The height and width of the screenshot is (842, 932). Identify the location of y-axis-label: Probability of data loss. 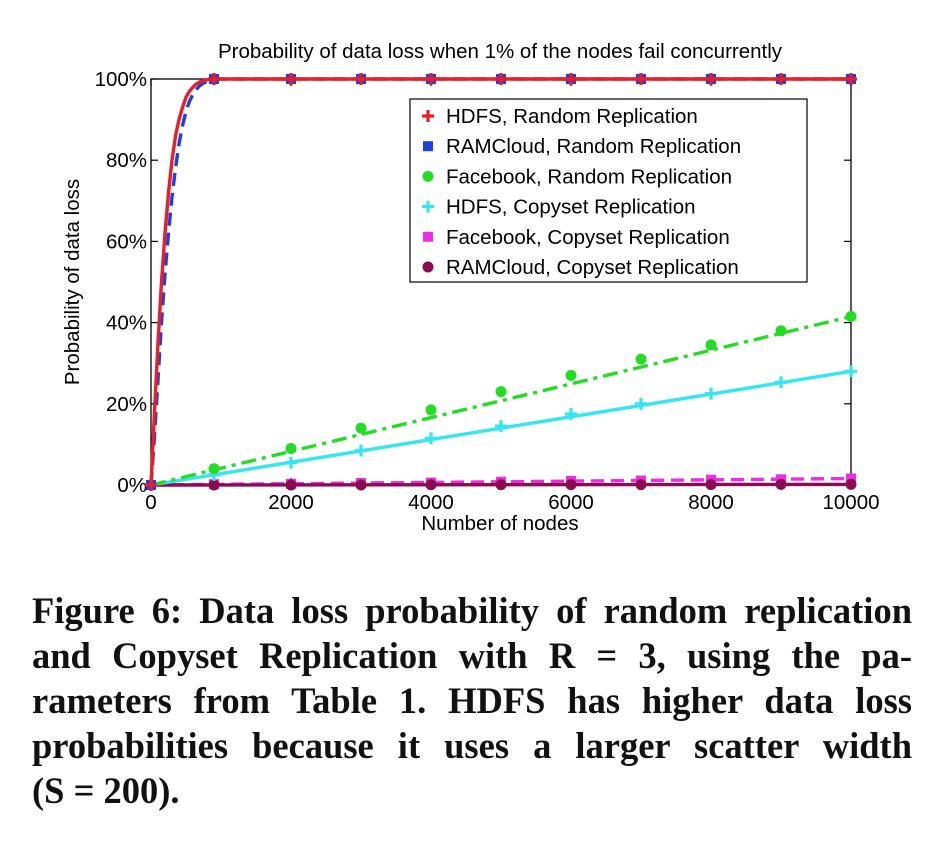
(72, 282).